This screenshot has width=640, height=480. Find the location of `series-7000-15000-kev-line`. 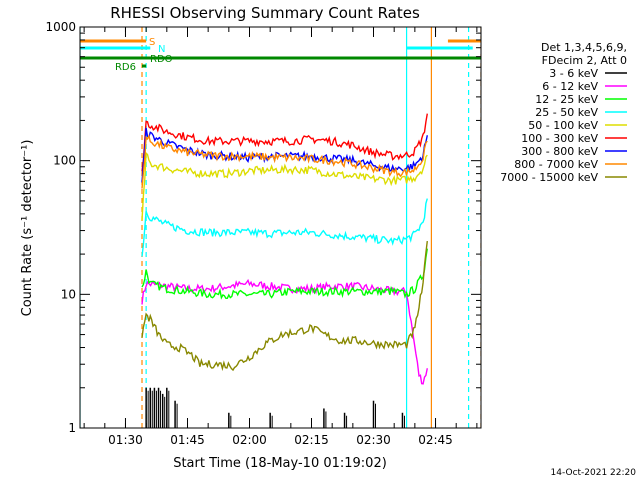

series-7000-15000-kev-line is located at coordinates (284, 306).